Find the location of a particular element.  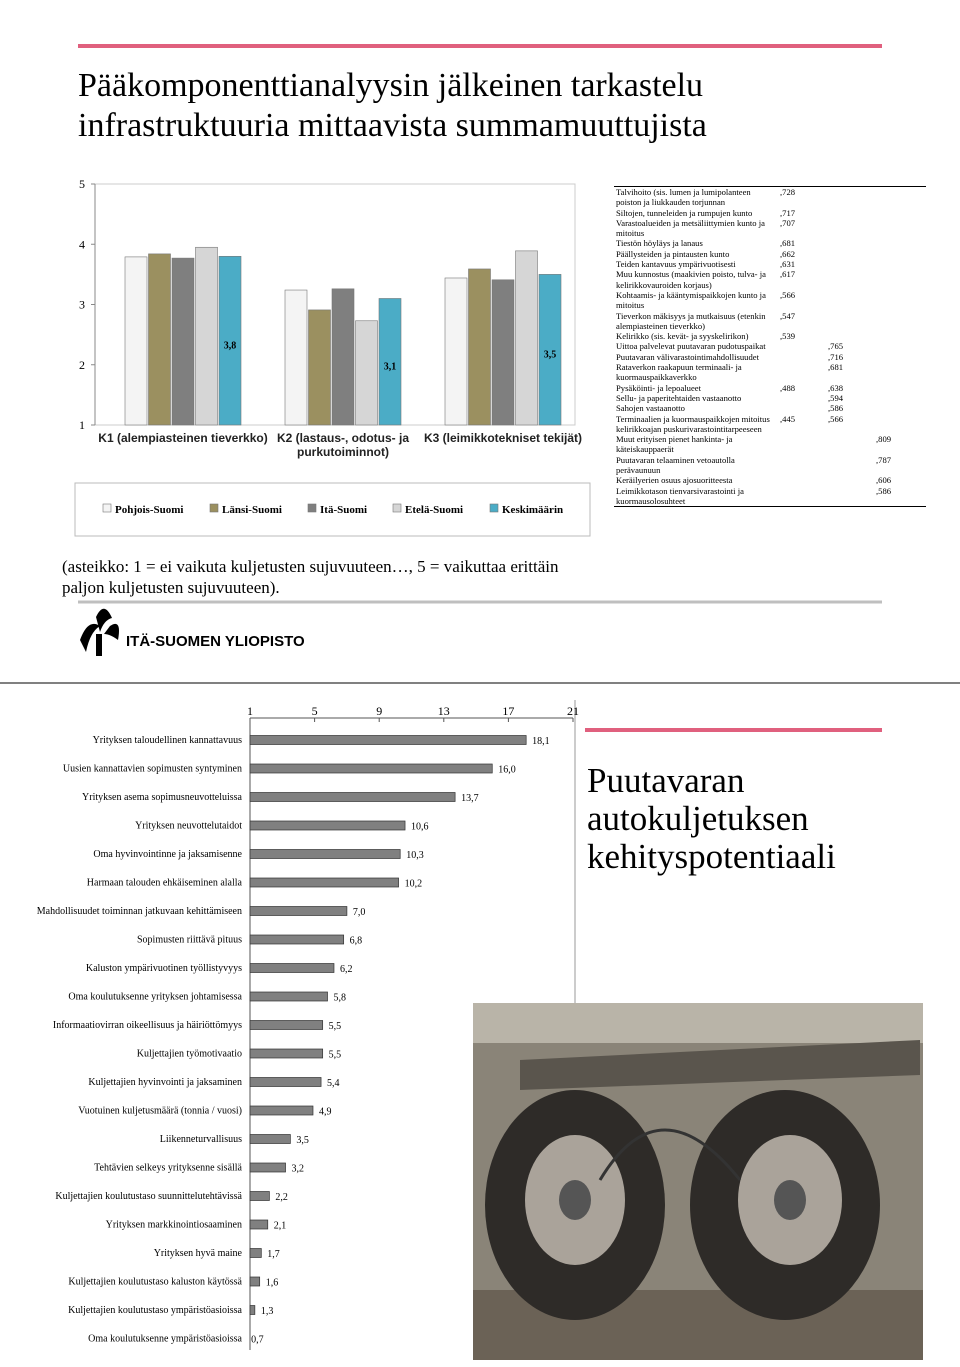

x-tick-label: K1 (alempiasteinen tieverkko) is located at coordinates (183, 438).